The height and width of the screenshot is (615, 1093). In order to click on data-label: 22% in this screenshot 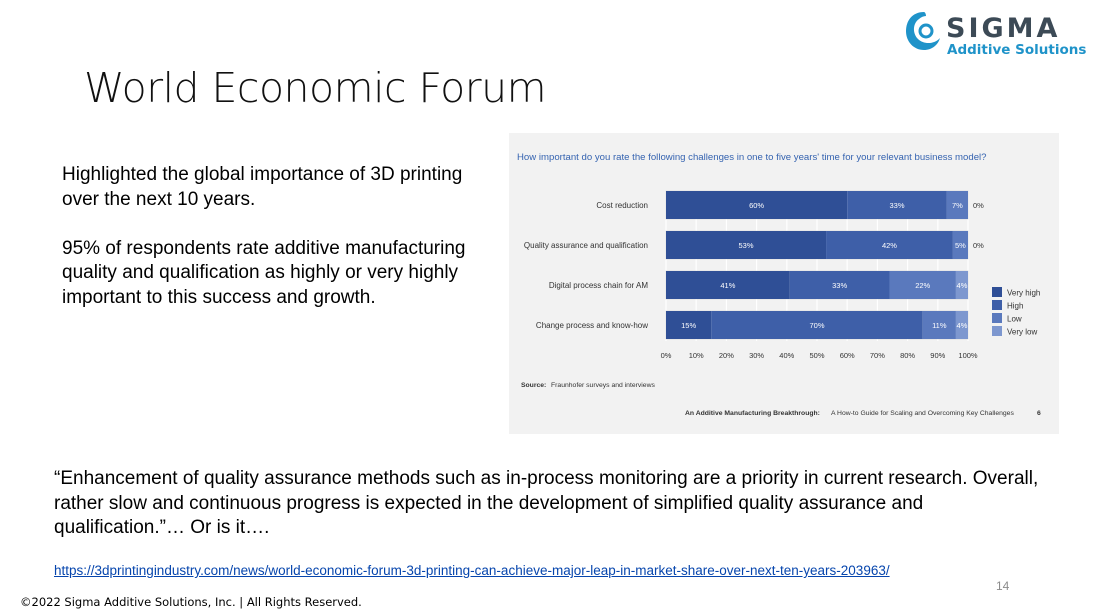, I will do `click(922, 285)`.